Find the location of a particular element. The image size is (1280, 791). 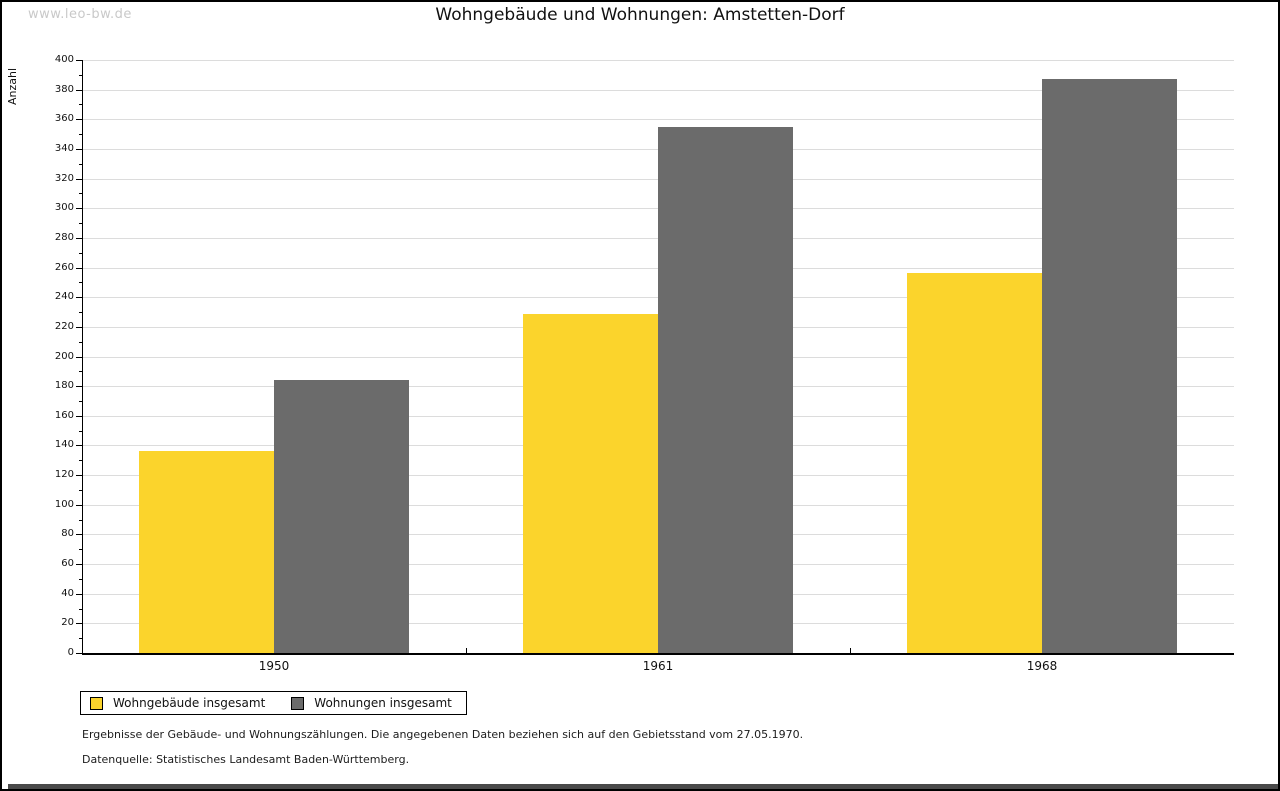

y-axis-tick-label: 120 is located at coordinates (64, 475).